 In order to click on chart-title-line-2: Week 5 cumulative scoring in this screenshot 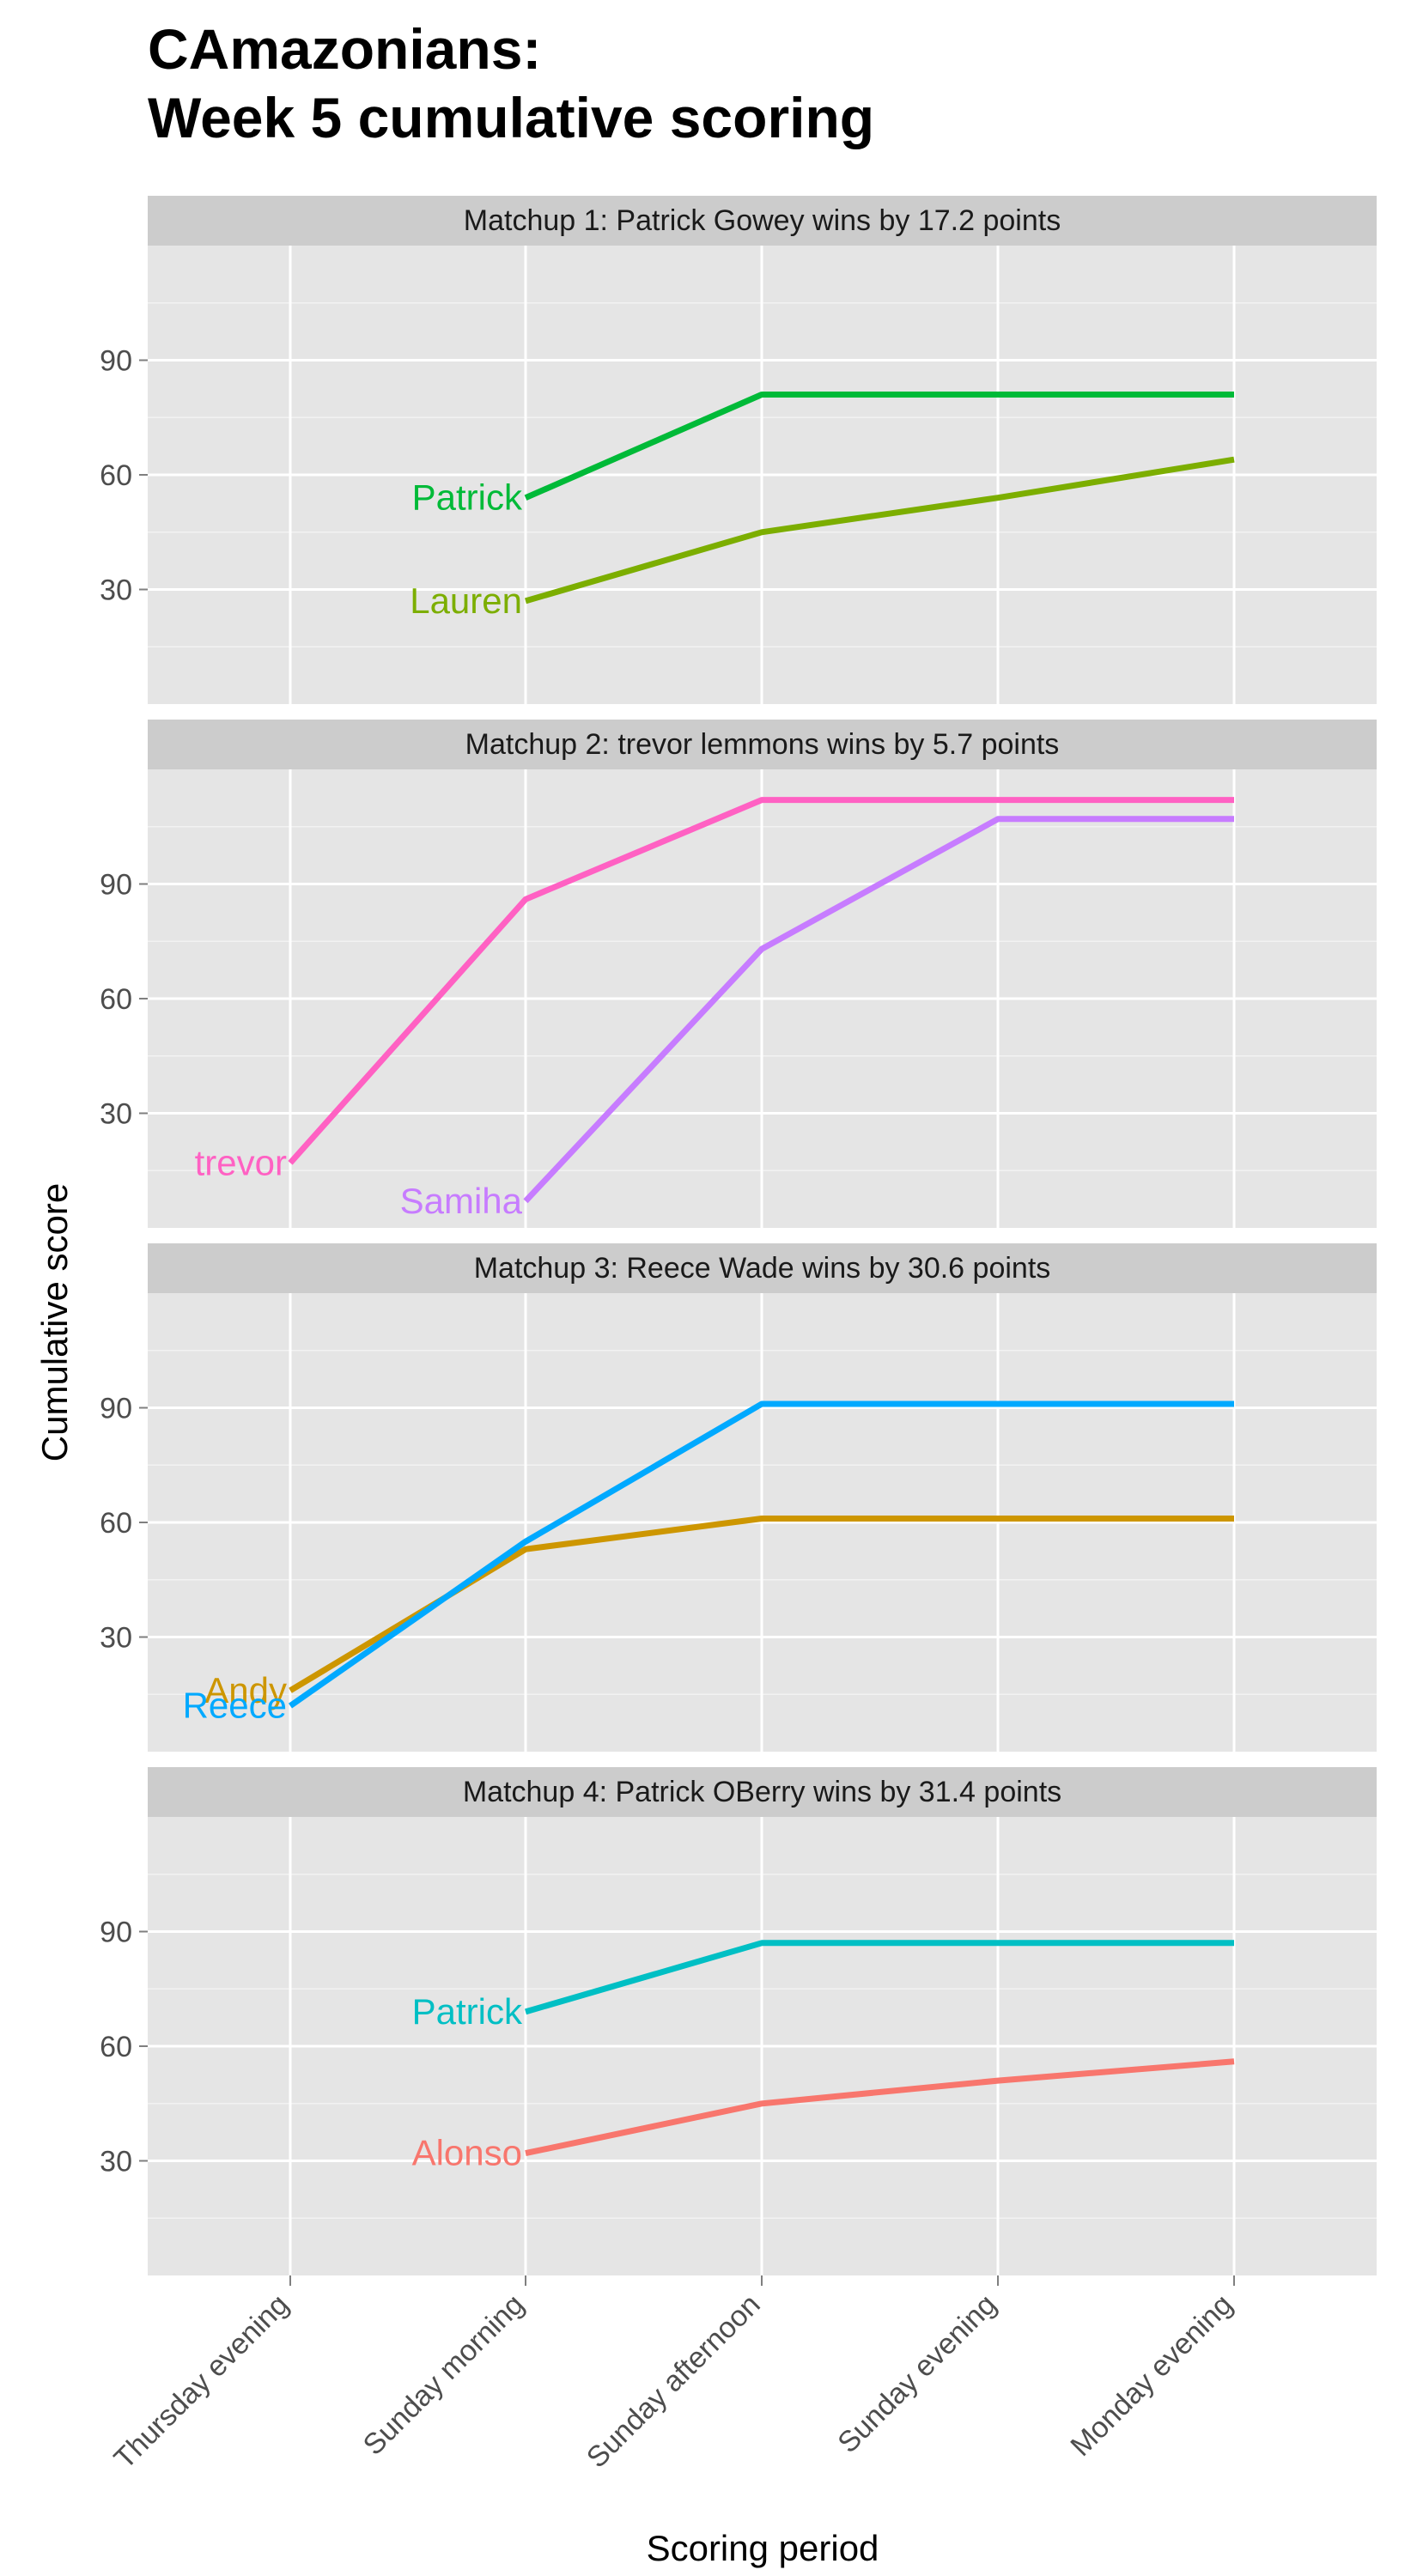, I will do `click(511, 117)`.